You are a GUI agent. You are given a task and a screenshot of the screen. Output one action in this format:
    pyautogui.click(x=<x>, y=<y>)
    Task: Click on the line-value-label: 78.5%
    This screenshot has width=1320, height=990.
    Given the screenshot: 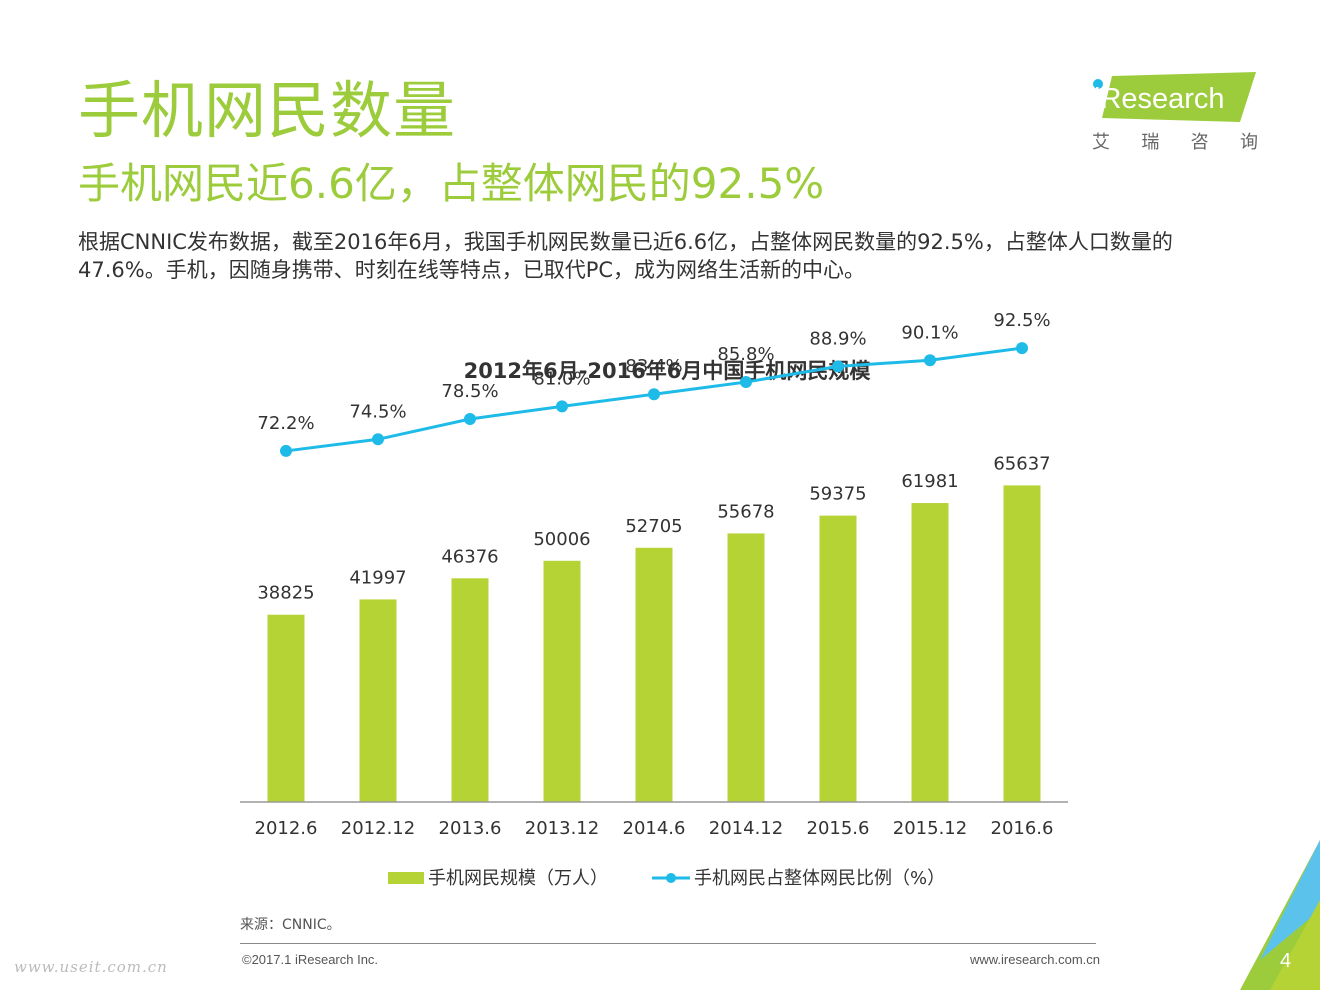 What is the action you would take?
    pyautogui.click(x=469, y=391)
    